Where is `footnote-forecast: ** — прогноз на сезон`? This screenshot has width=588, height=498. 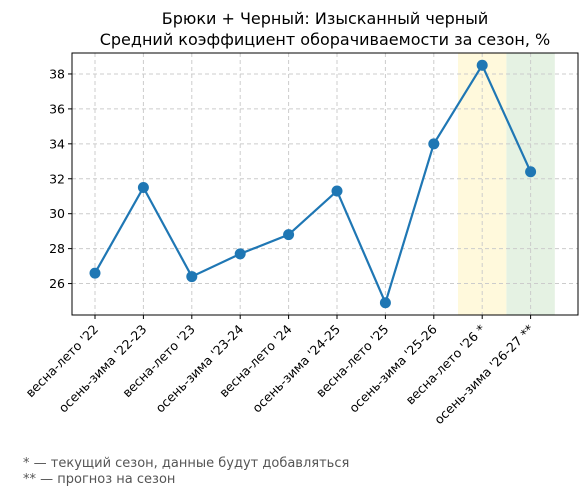
footnote-forecast: ** — прогноз на сезон is located at coordinates (99, 479).